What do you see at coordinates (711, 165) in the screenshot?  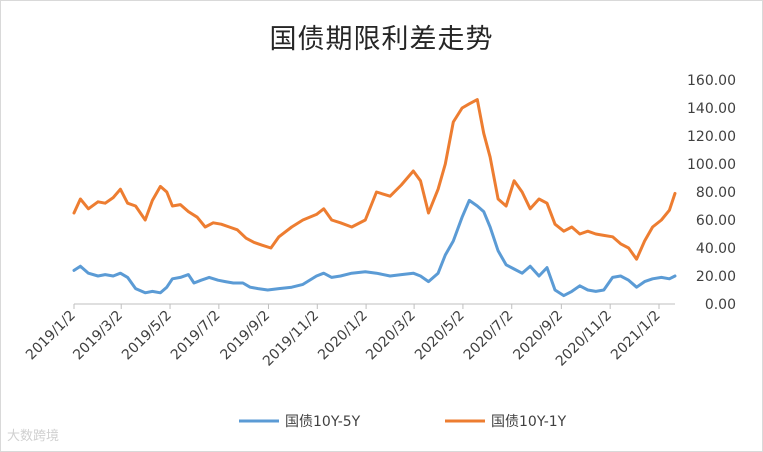 I see `y-tick-label: 100.00` at bounding box center [711, 165].